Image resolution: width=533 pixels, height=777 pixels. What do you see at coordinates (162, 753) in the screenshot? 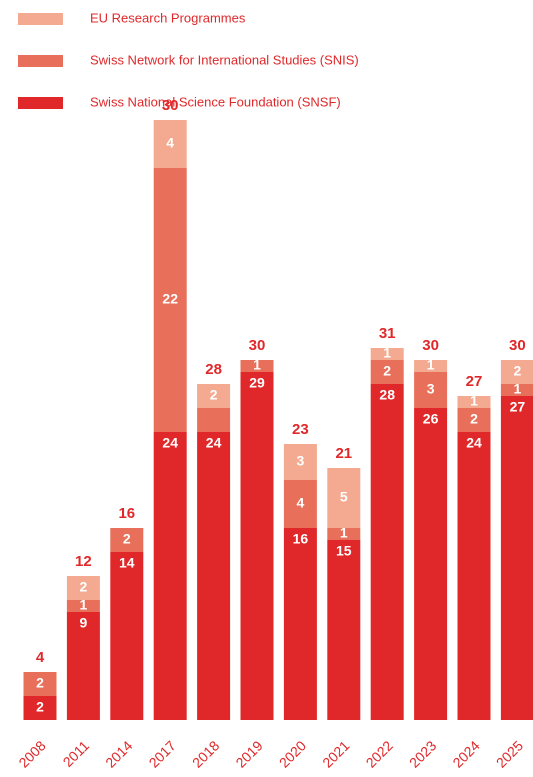
I see `x-tick-label: 2017` at bounding box center [162, 753].